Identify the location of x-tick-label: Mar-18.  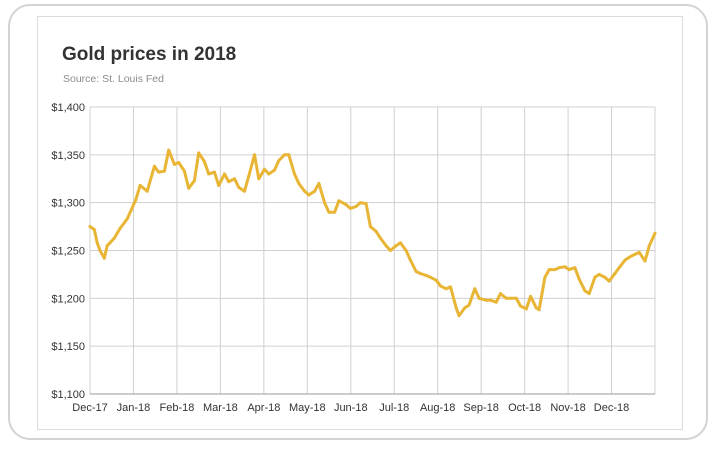
(220, 408).